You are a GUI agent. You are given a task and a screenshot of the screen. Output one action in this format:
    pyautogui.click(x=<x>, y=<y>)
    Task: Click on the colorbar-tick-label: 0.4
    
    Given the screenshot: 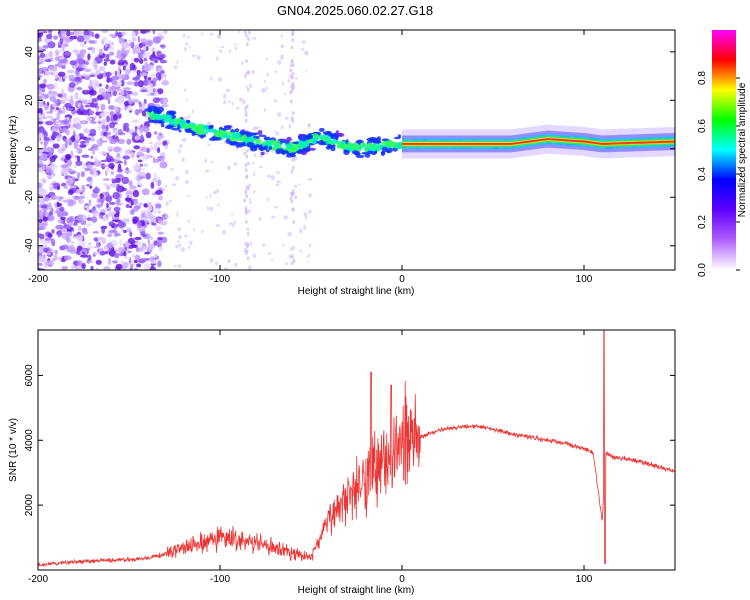 What is the action you would take?
    pyautogui.click(x=702, y=174)
    